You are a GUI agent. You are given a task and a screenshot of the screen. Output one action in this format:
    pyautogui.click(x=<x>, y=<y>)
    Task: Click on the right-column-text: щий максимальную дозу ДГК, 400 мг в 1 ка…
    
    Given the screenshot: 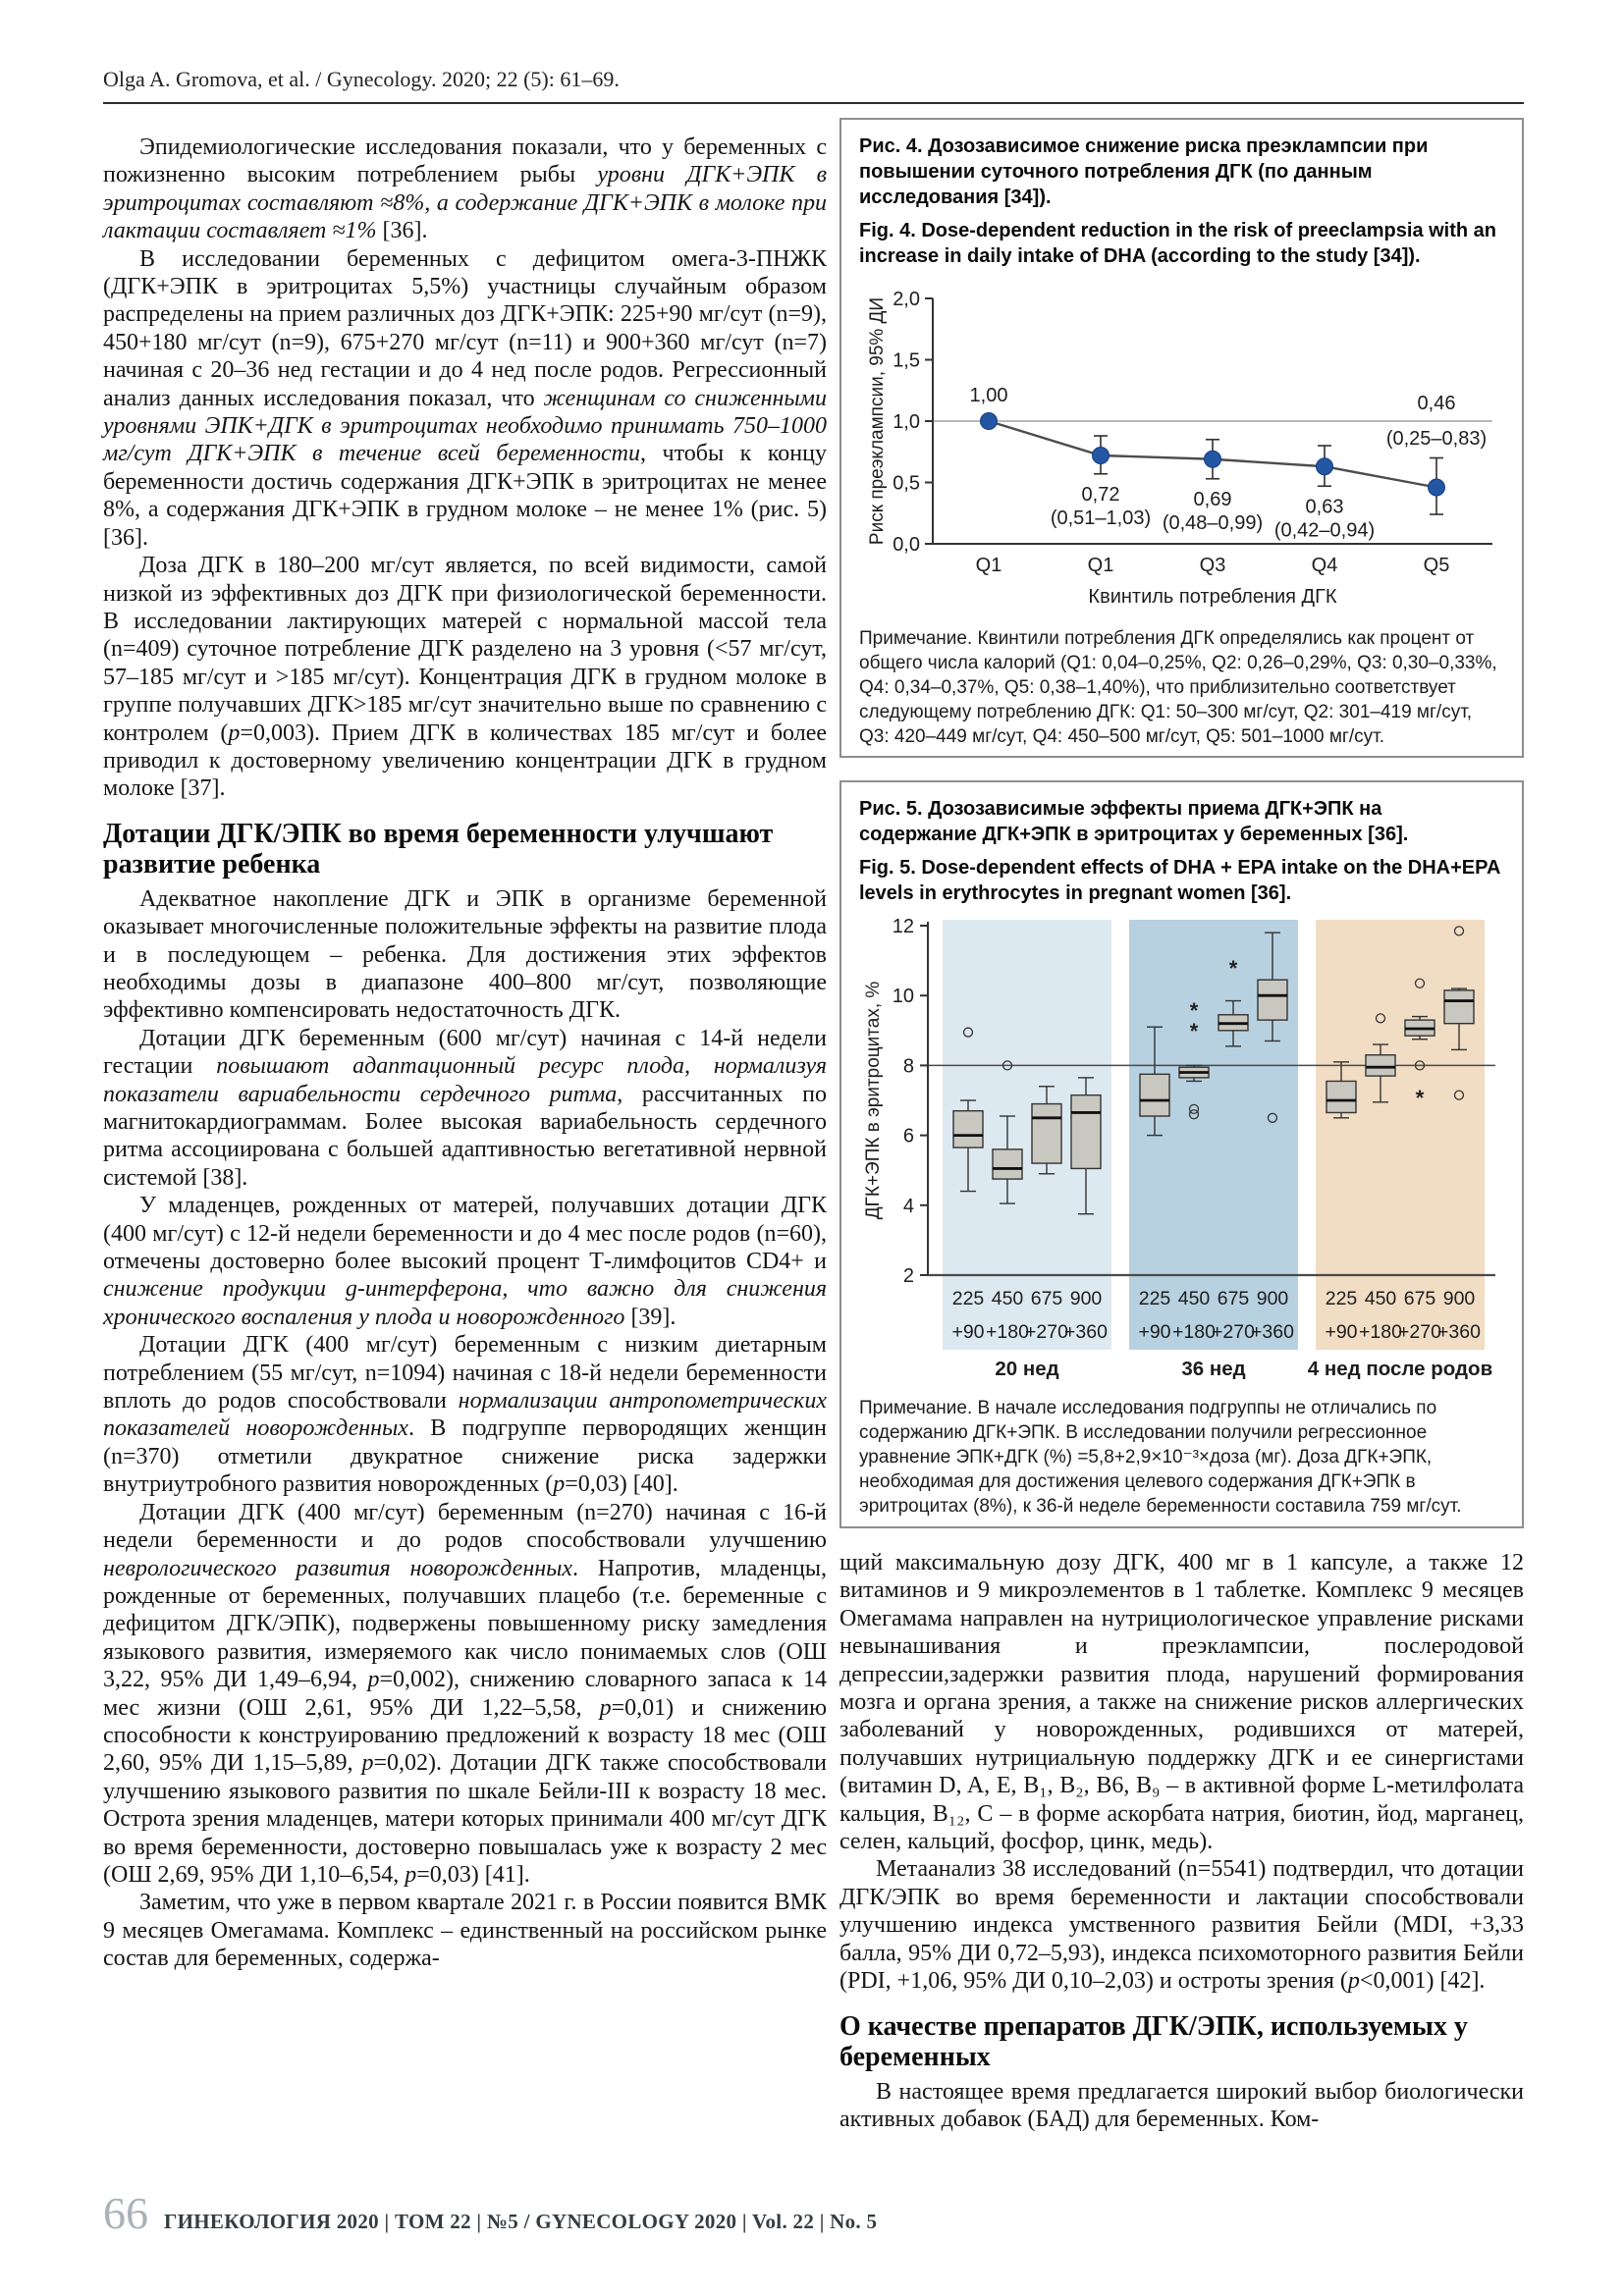 What is the action you would take?
    pyautogui.click(x=1181, y=1841)
    